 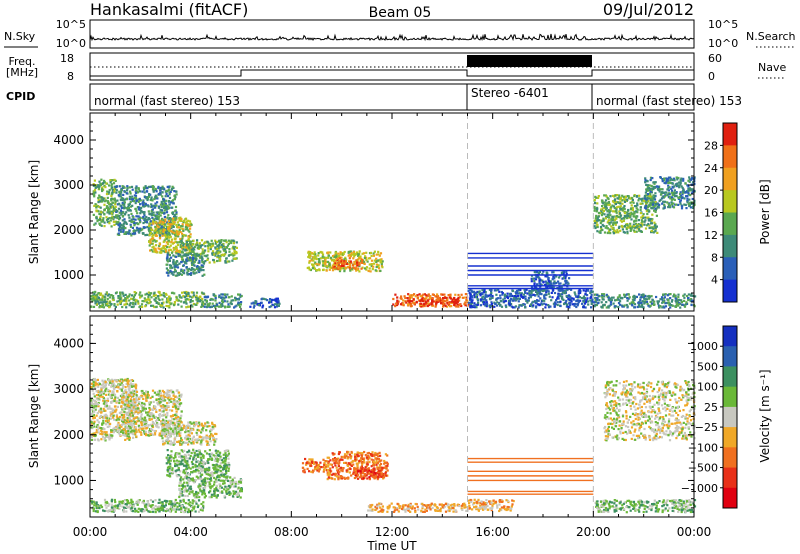 What do you see at coordinates (169, 9) in the screenshot?
I see `station-title: Hankasalmi (fitACF)` at bounding box center [169, 9].